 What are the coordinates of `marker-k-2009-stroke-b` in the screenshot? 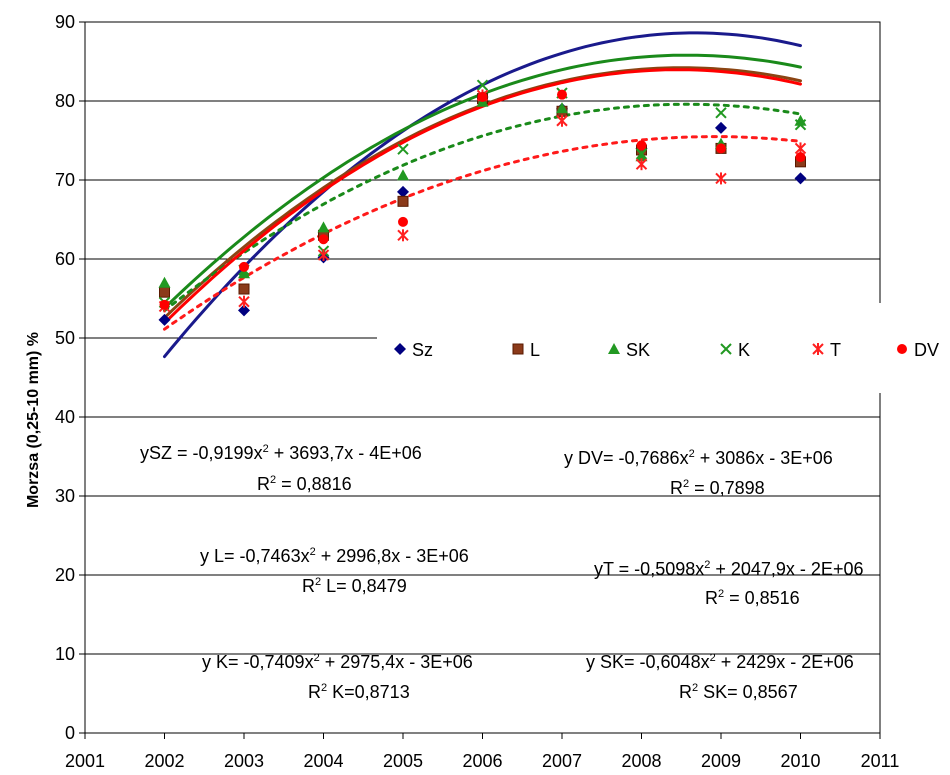 It's located at (721, 113).